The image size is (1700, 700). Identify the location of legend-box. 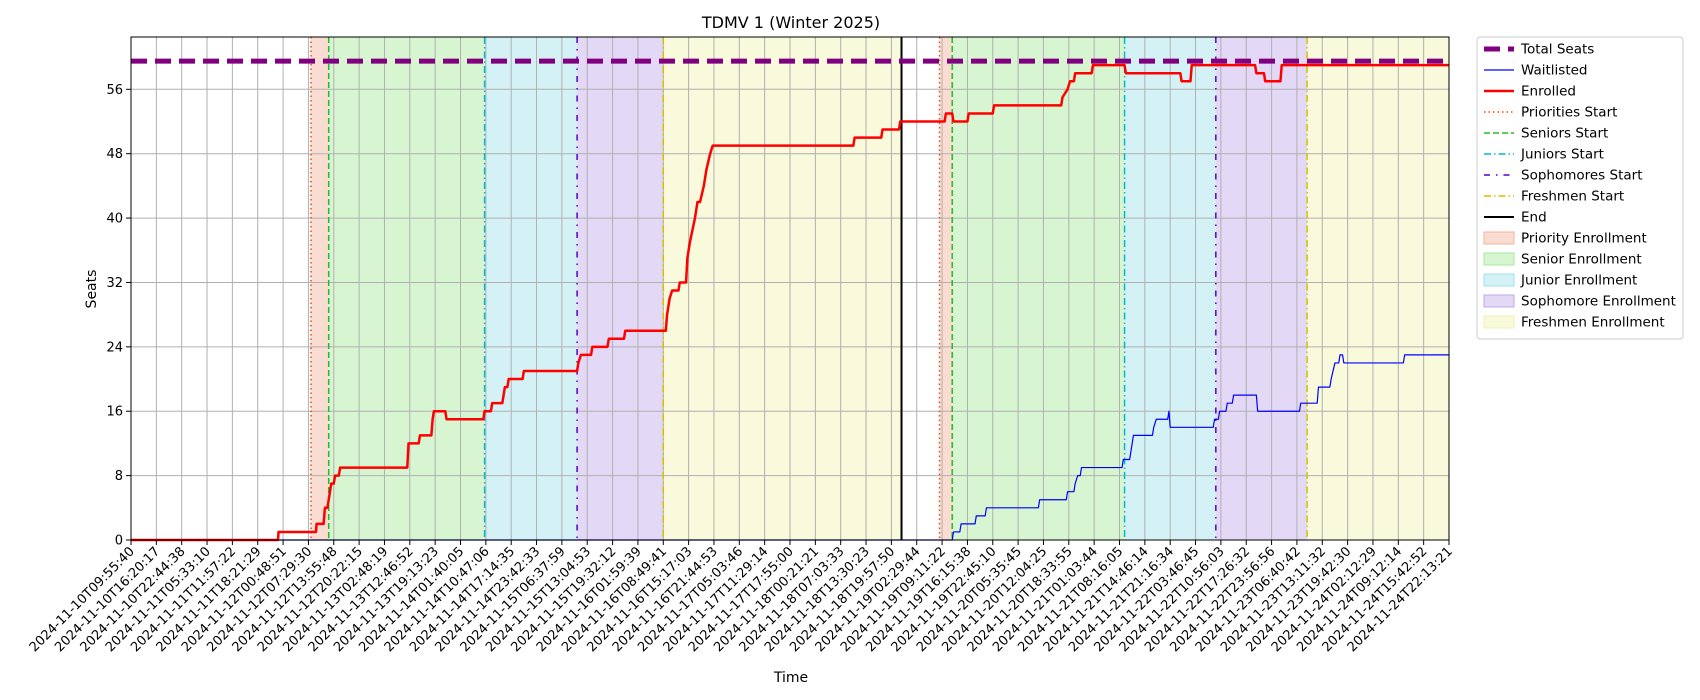
(1580, 188).